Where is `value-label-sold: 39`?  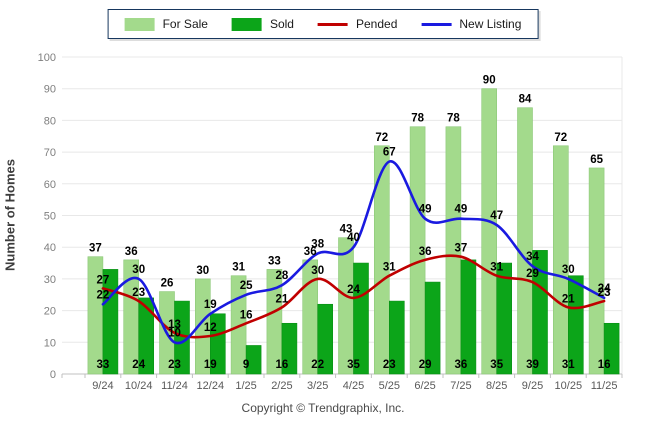 value-label-sold: 39 is located at coordinates (532, 365).